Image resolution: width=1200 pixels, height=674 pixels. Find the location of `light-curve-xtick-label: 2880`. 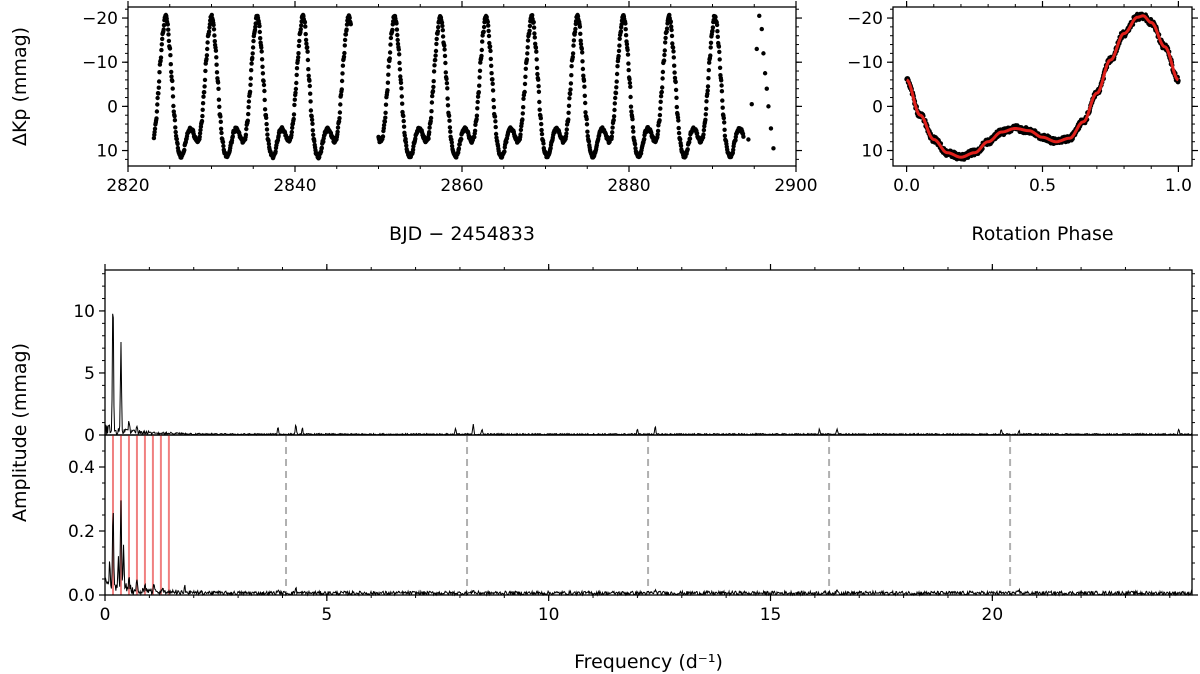

light-curve-xtick-label: 2880 is located at coordinates (628, 186).